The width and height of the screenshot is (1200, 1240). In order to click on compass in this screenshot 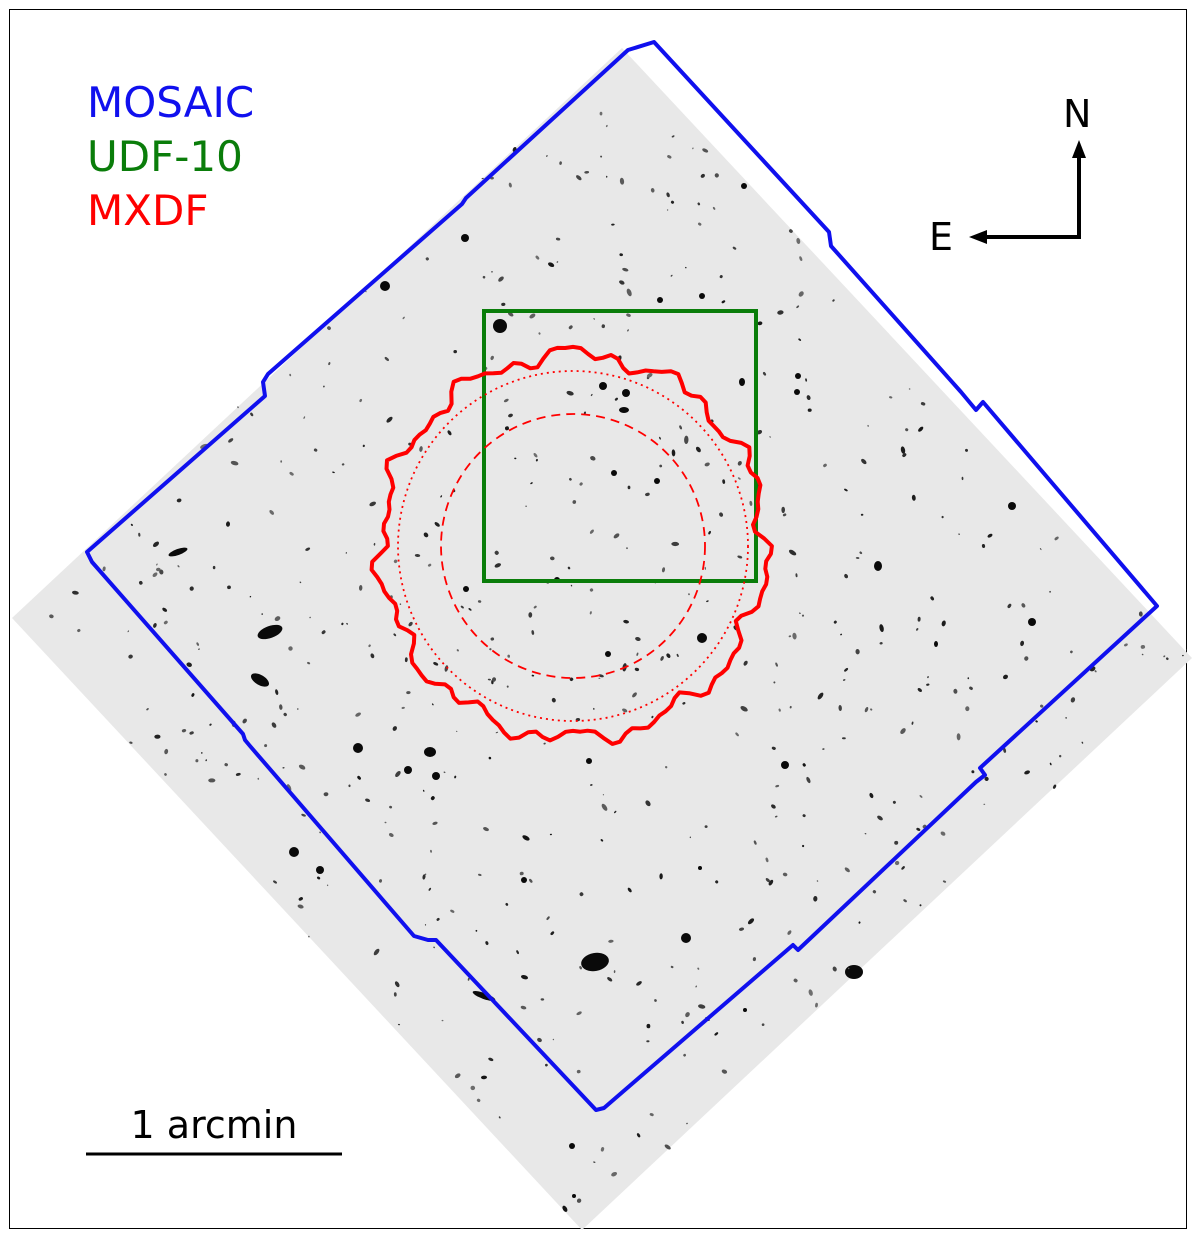, I will do `click(1027, 192)`.